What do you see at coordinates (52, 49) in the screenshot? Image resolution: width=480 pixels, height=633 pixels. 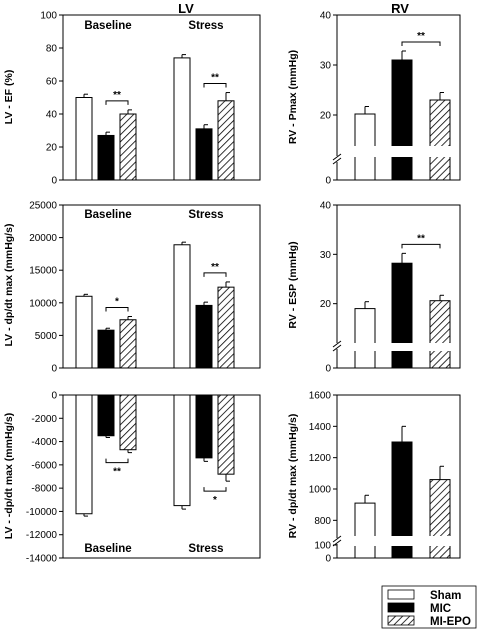 I see `y-tick-label: 80` at bounding box center [52, 49].